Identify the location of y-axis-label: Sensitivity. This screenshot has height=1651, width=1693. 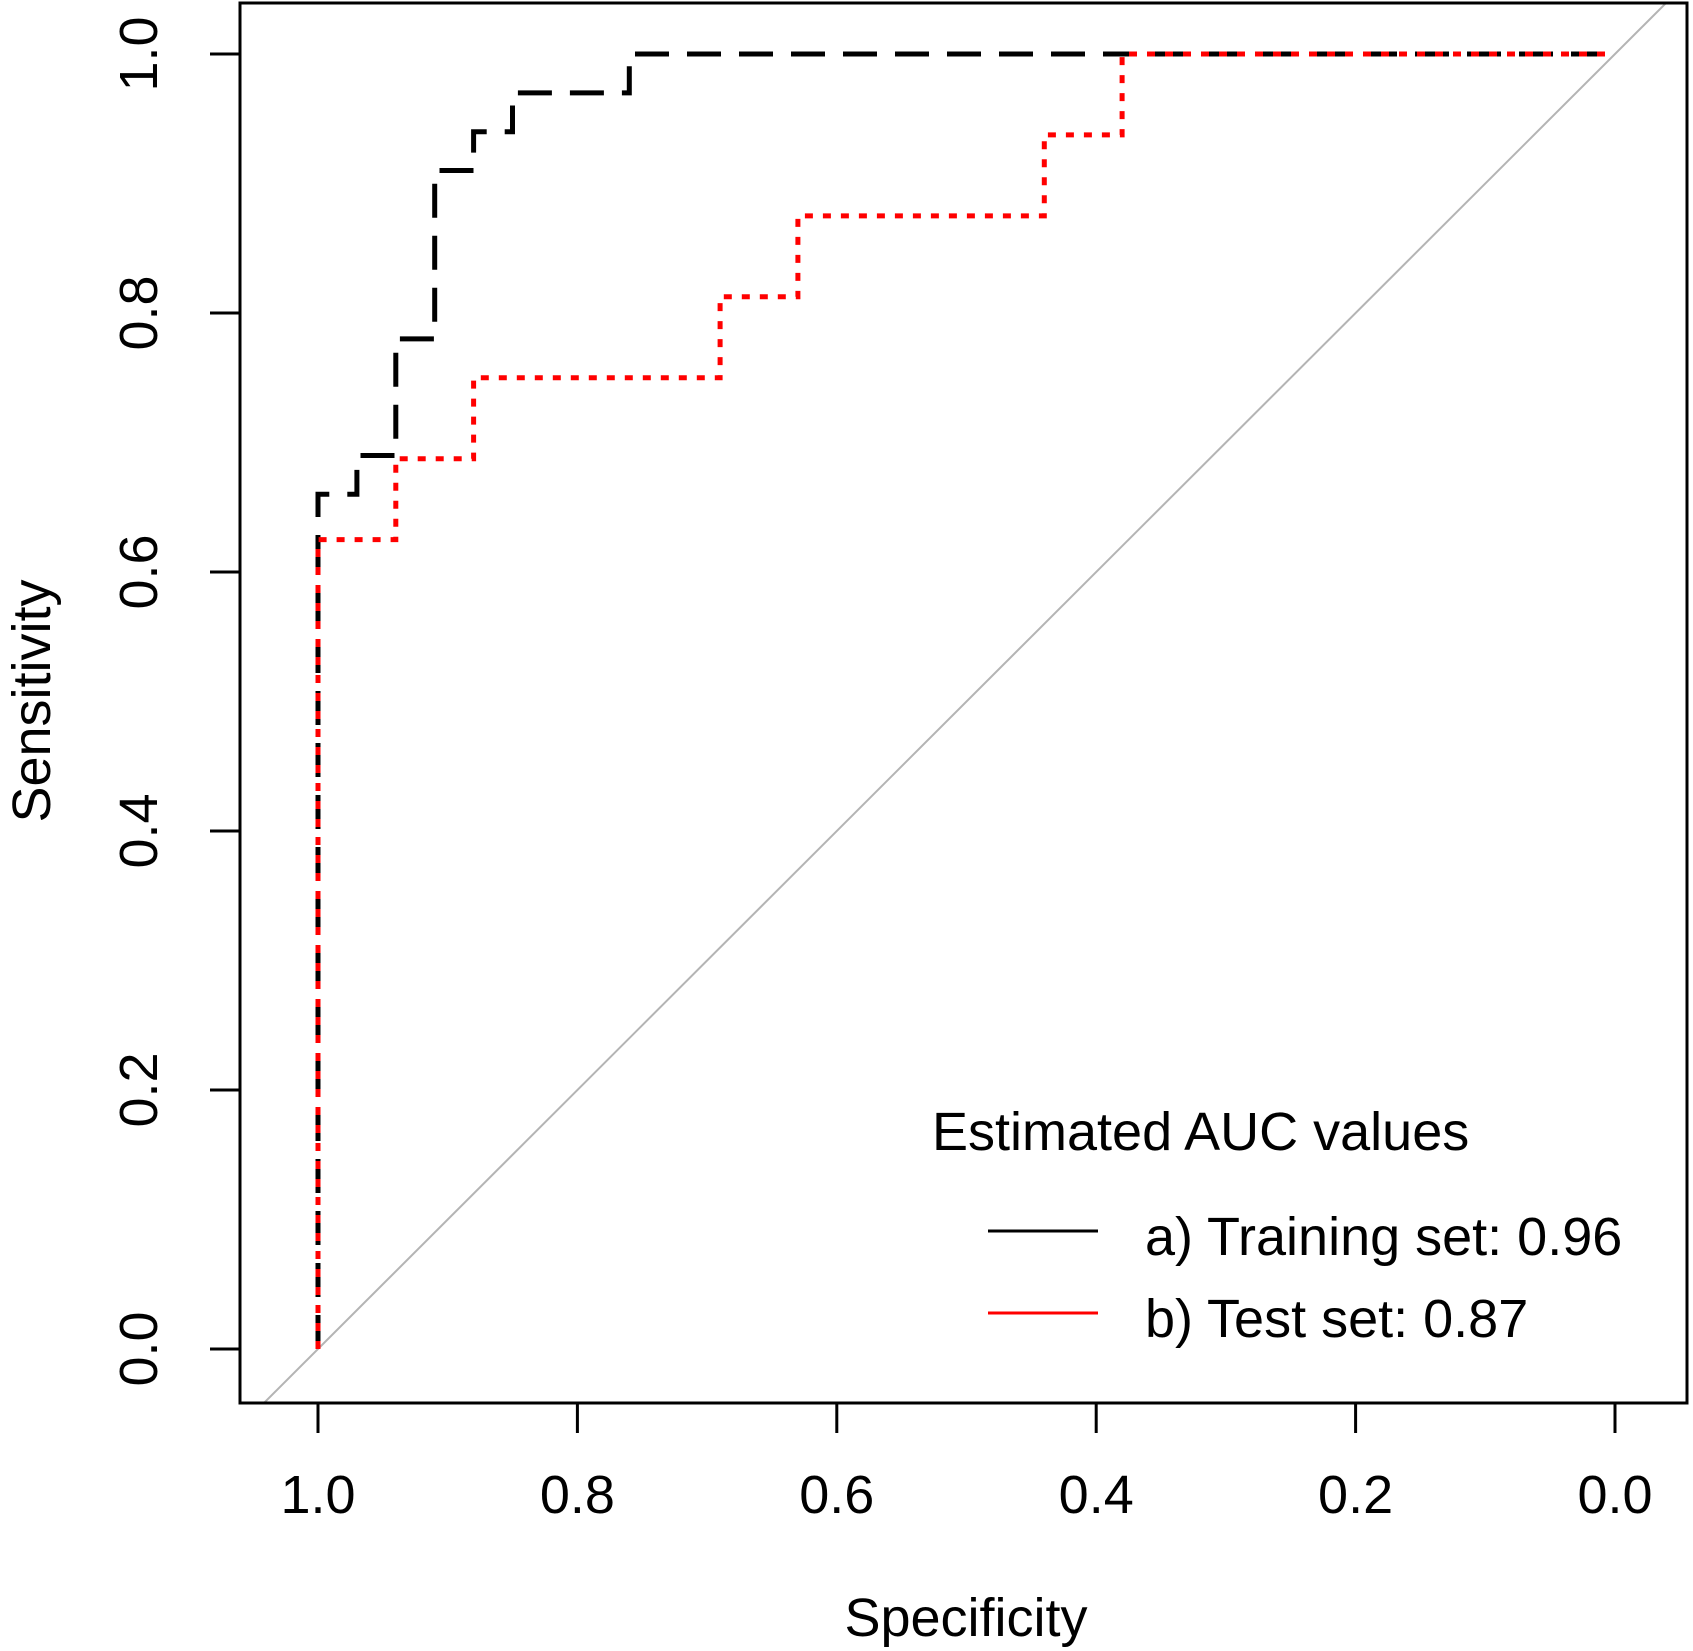
(32, 700).